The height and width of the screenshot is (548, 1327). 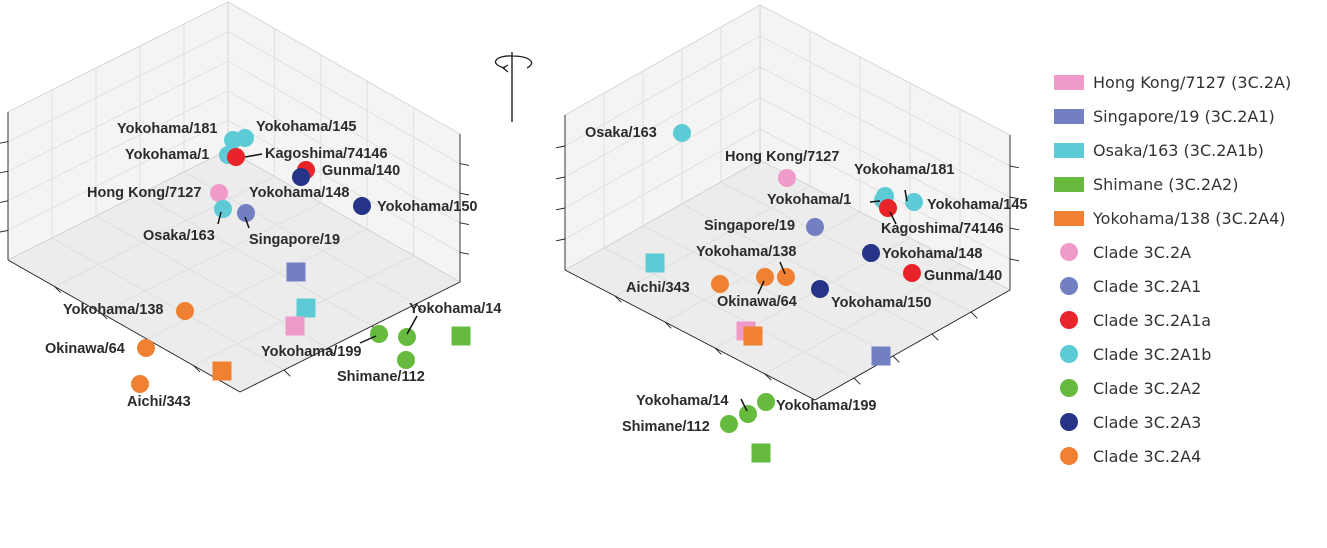 I want to click on point-label: Yokohama/148, so click(x=932, y=254).